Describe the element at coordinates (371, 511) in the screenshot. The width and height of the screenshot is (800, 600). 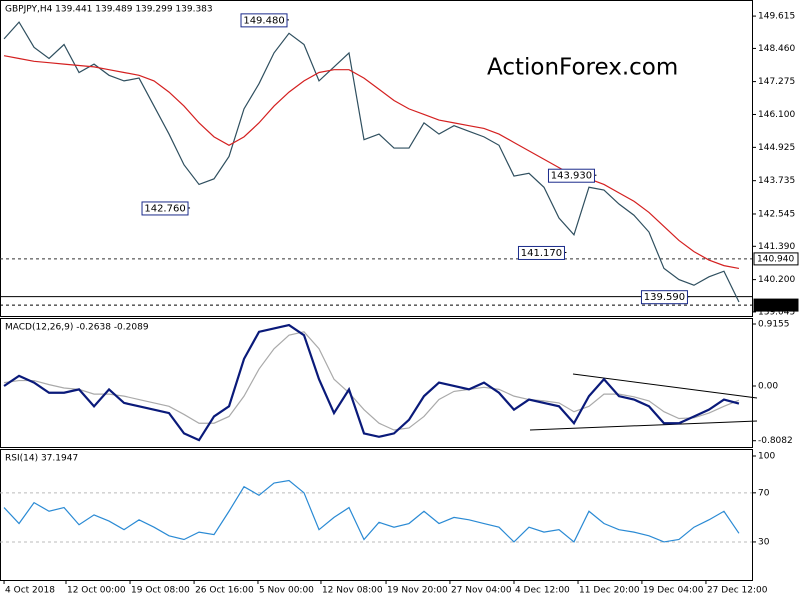
I see `series-line` at that location.